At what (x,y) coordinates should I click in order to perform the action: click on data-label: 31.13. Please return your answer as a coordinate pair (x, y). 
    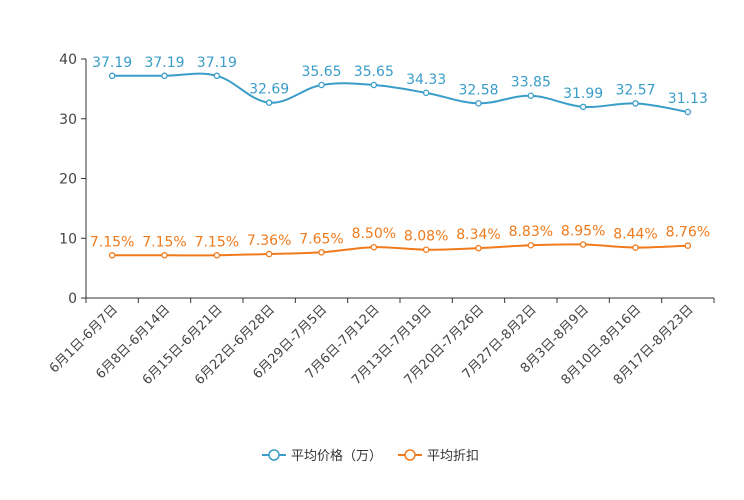
    Looking at the image, I should click on (688, 99).